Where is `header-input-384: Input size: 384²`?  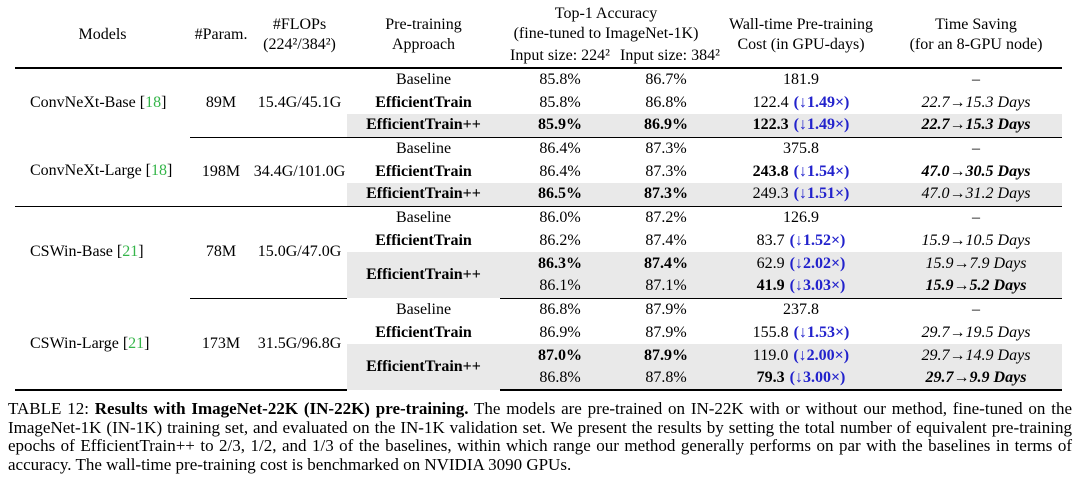 header-input-384: Input size: 384² is located at coordinates (670, 57).